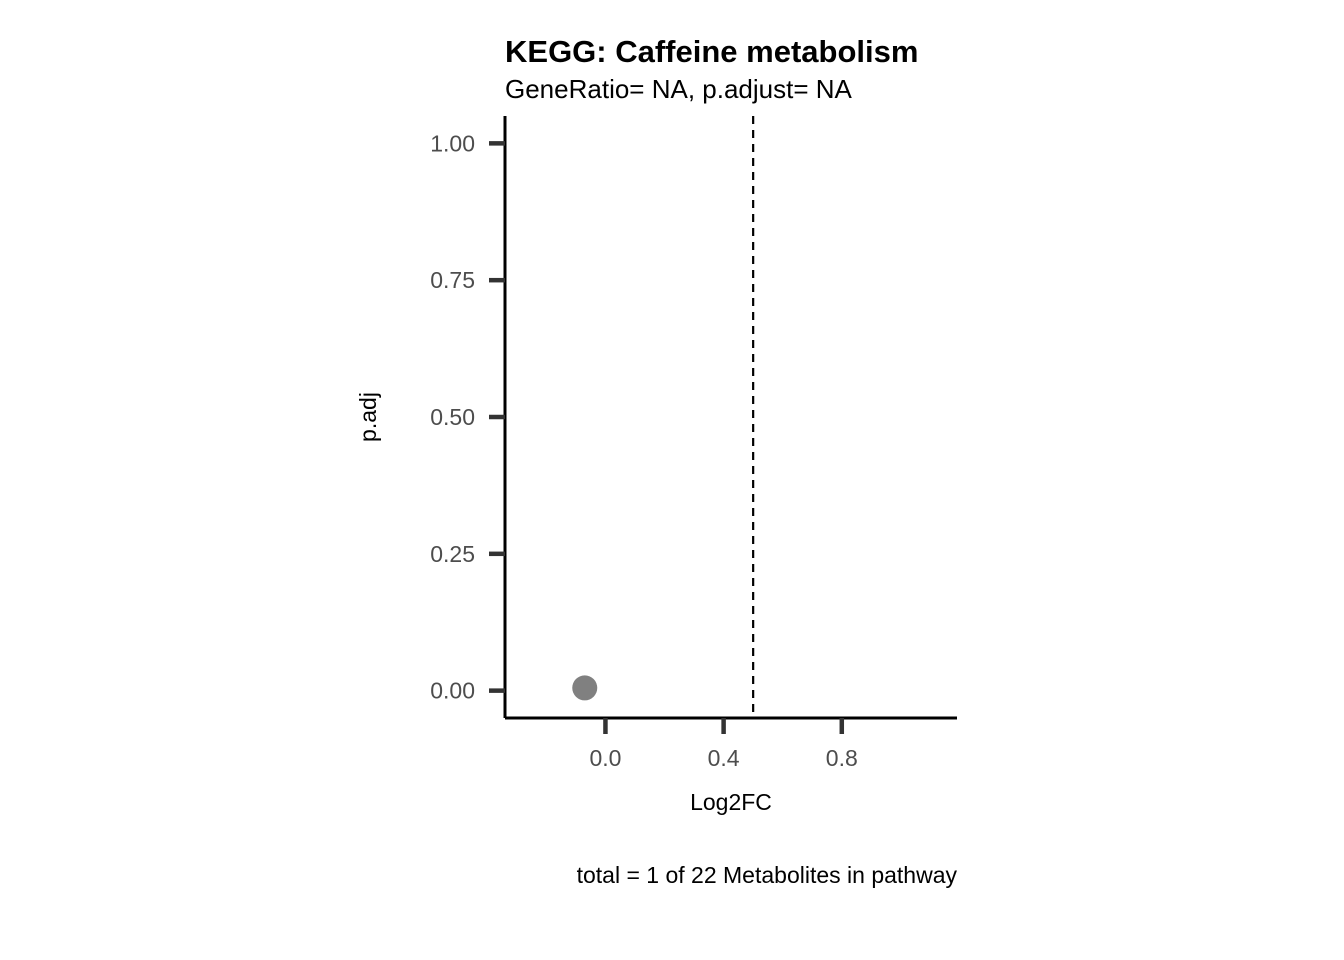 Image resolution: width=1344 pixels, height=960 pixels. What do you see at coordinates (452, 417) in the screenshot?
I see `y-tick-label: 0.50` at bounding box center [452, 417].